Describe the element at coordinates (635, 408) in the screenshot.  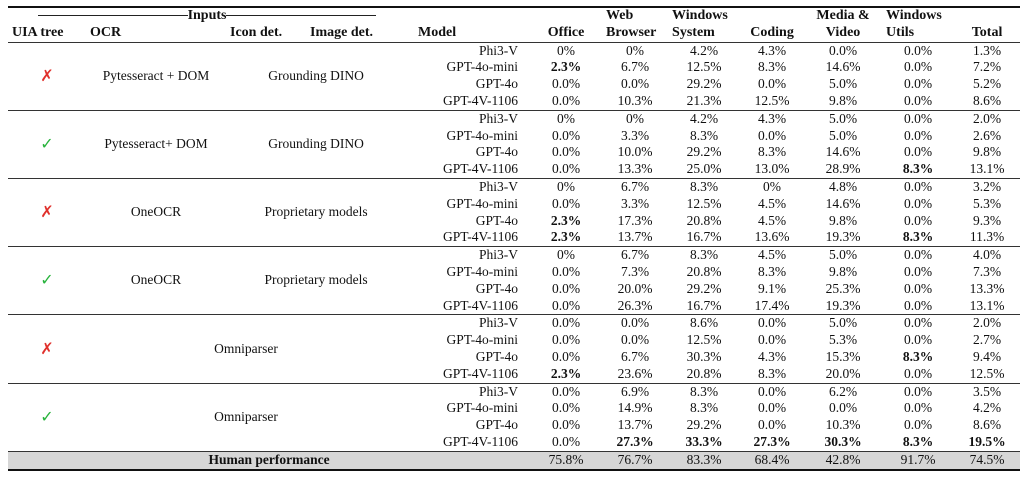
I see `score-cell-web: 14.9%` at that location.